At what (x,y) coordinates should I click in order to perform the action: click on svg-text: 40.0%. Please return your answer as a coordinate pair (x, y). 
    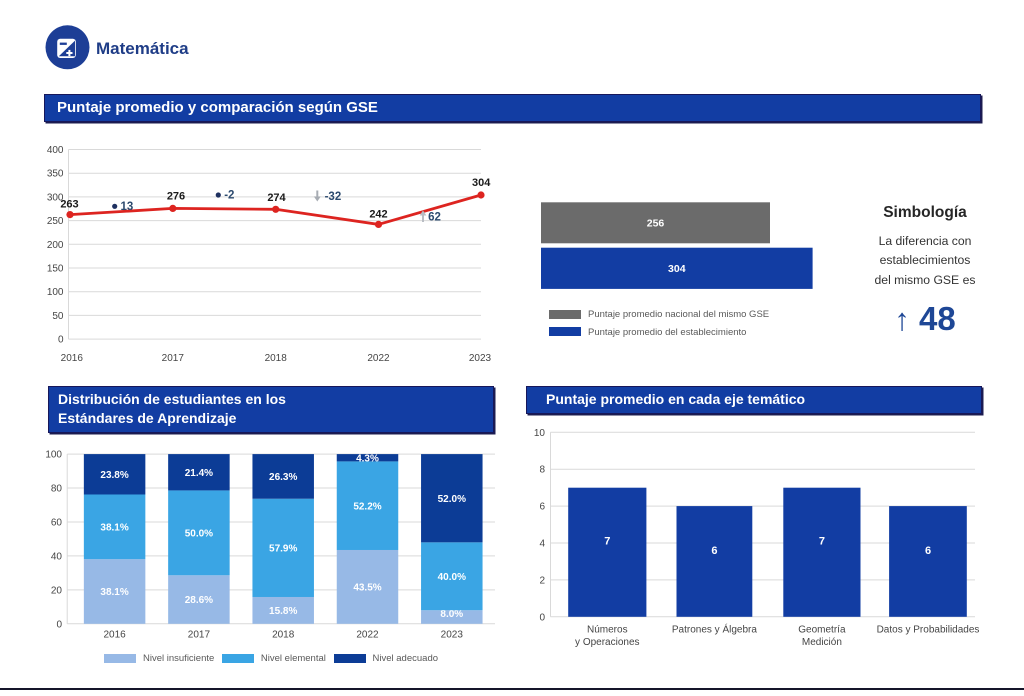
    Looking at the image, I should click on (452, 577).